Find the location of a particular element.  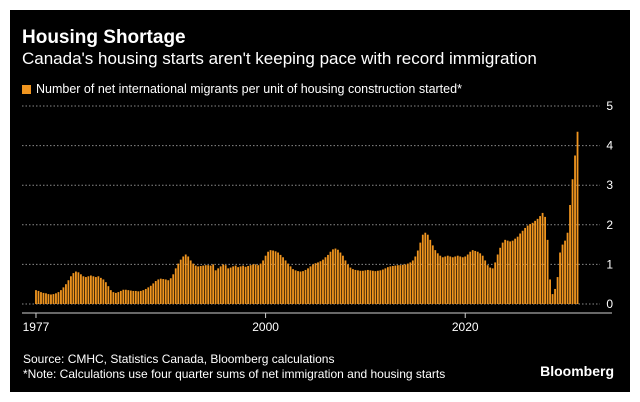

y-tick-label: 5 is located at coordinates (609, 106).